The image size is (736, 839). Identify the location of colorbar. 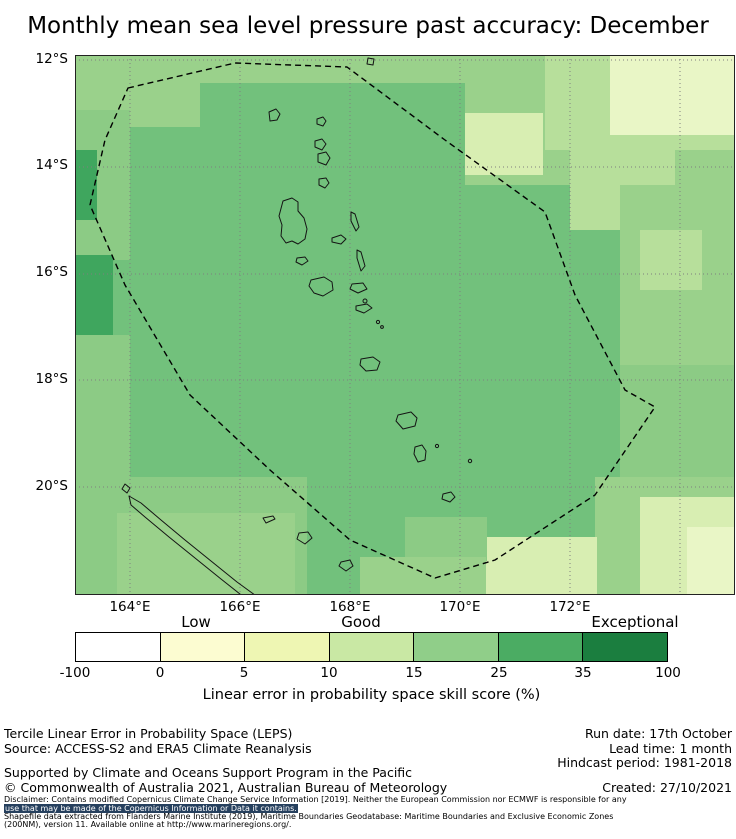
(371, 647).